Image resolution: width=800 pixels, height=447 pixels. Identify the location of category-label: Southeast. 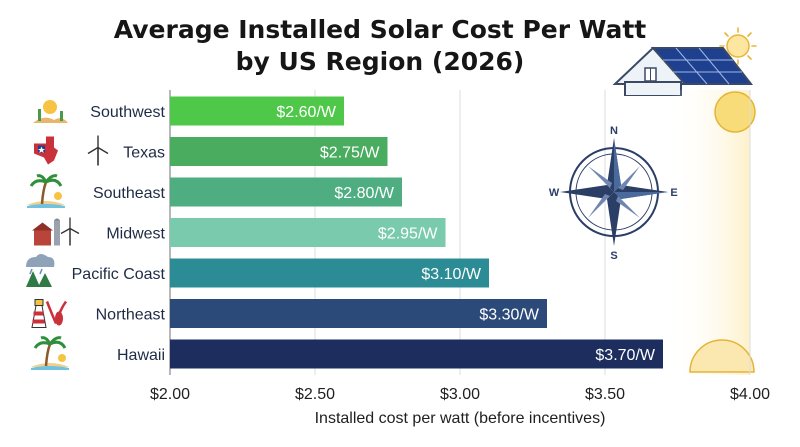
(129, 193).